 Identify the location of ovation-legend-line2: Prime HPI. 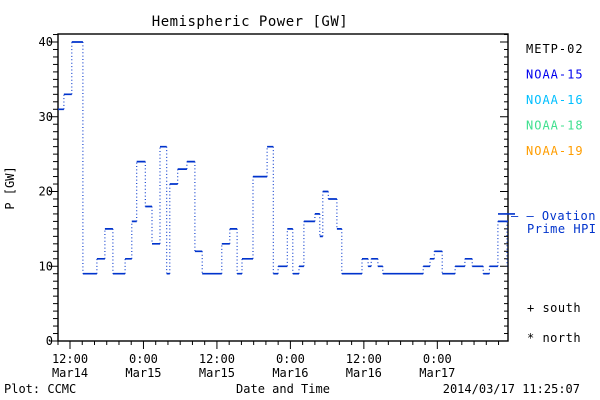
(562, 229).